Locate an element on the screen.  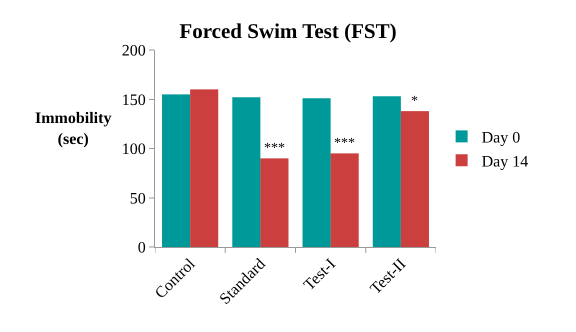
legend-label: Day 0 is located at coordinates (501, 138).